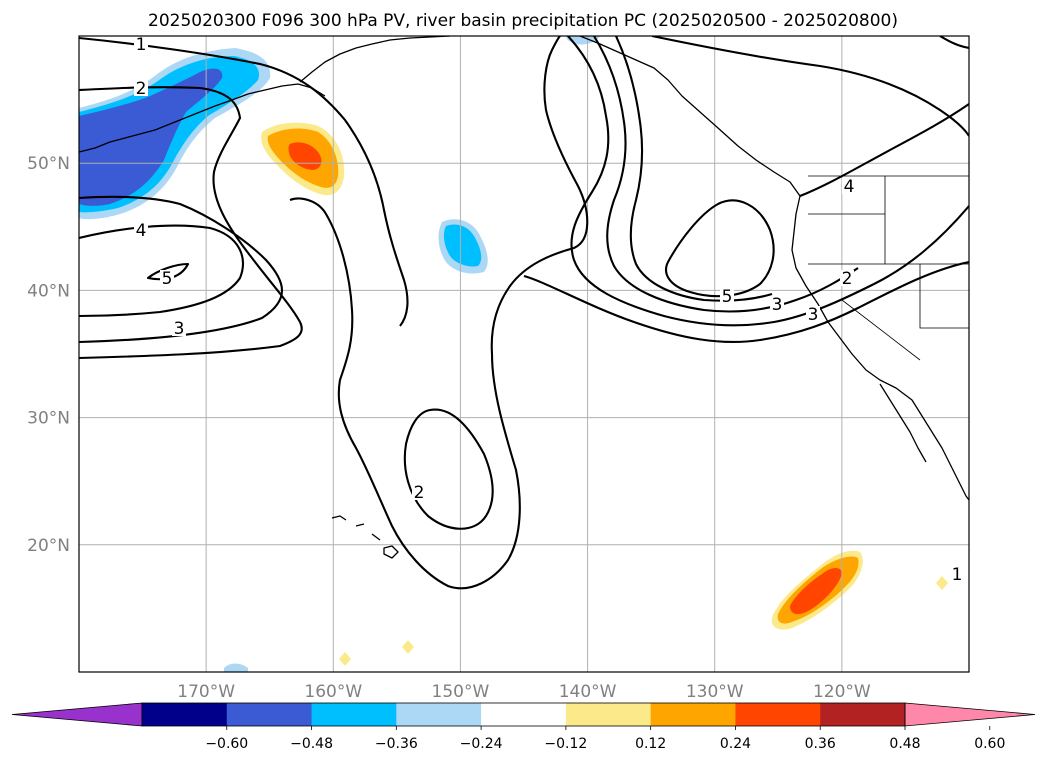  Describe the element at coordinates (588, 692) in the screenshot. I see `lon-tick-label: 140°W` at that location.